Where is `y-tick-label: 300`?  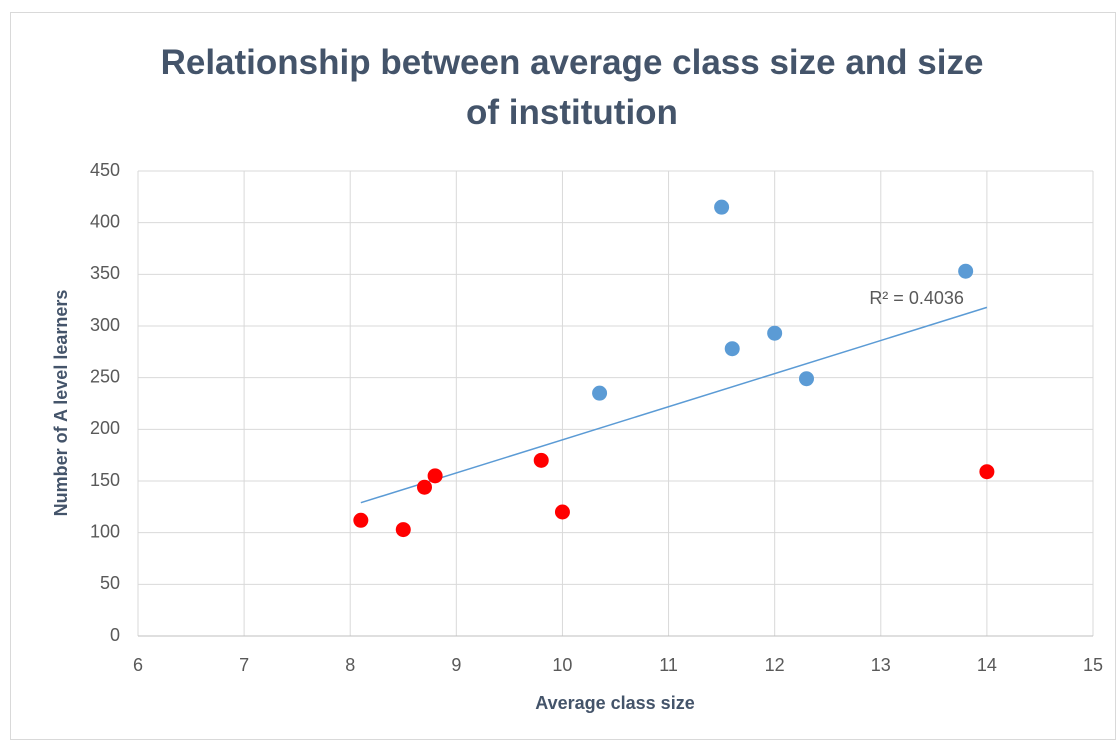
y-tick-label: 300 is located at coordinates (105, 325).